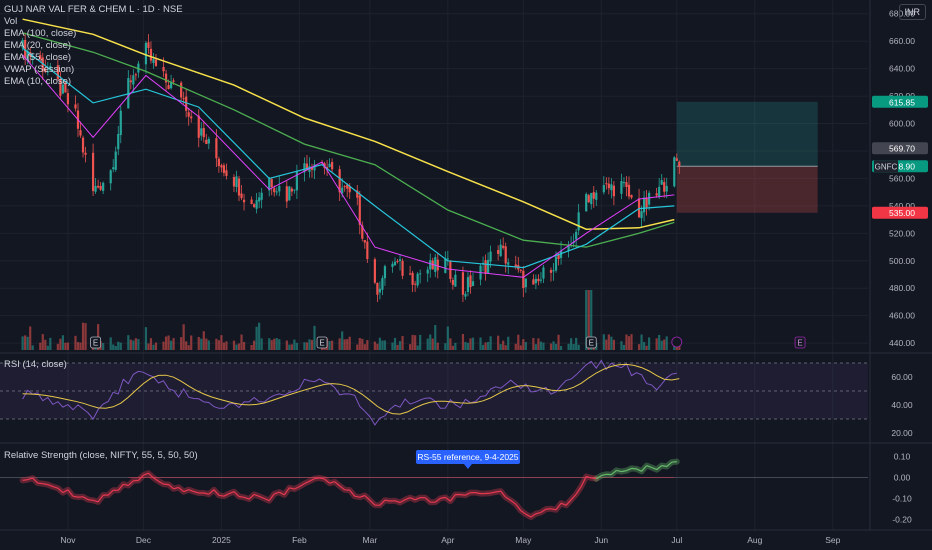  I want to click on symbol-line: GUJ NAR VAL FER & CHEM L · 1D · NSE, so click(93, 9).